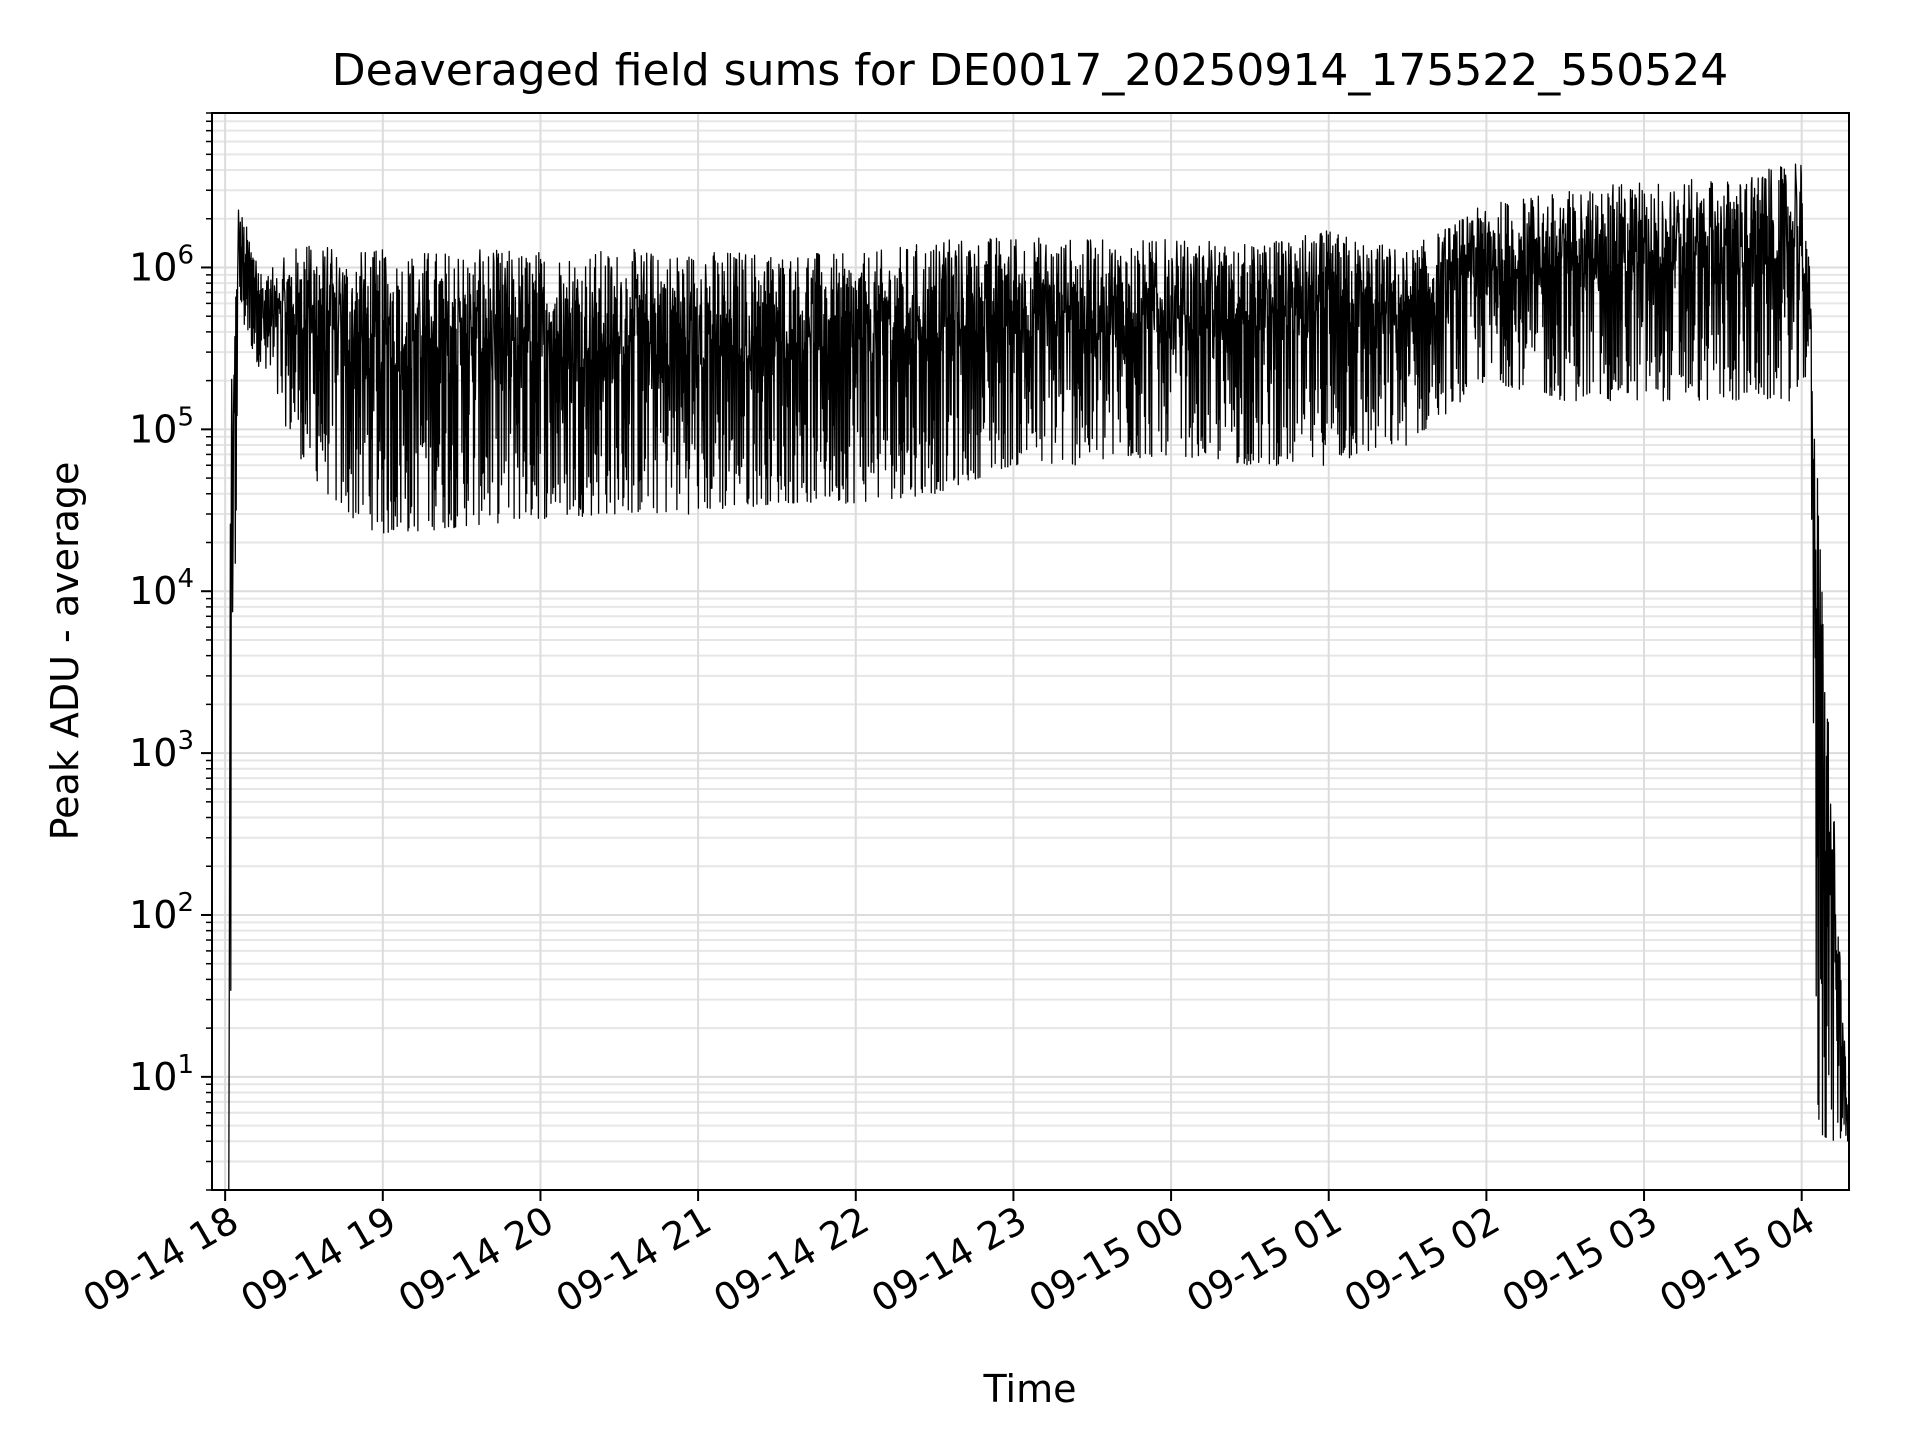 This screenshot has width=1920, height=1440. I want to click on y-tick-label: 10¹, so click(161, 1074).